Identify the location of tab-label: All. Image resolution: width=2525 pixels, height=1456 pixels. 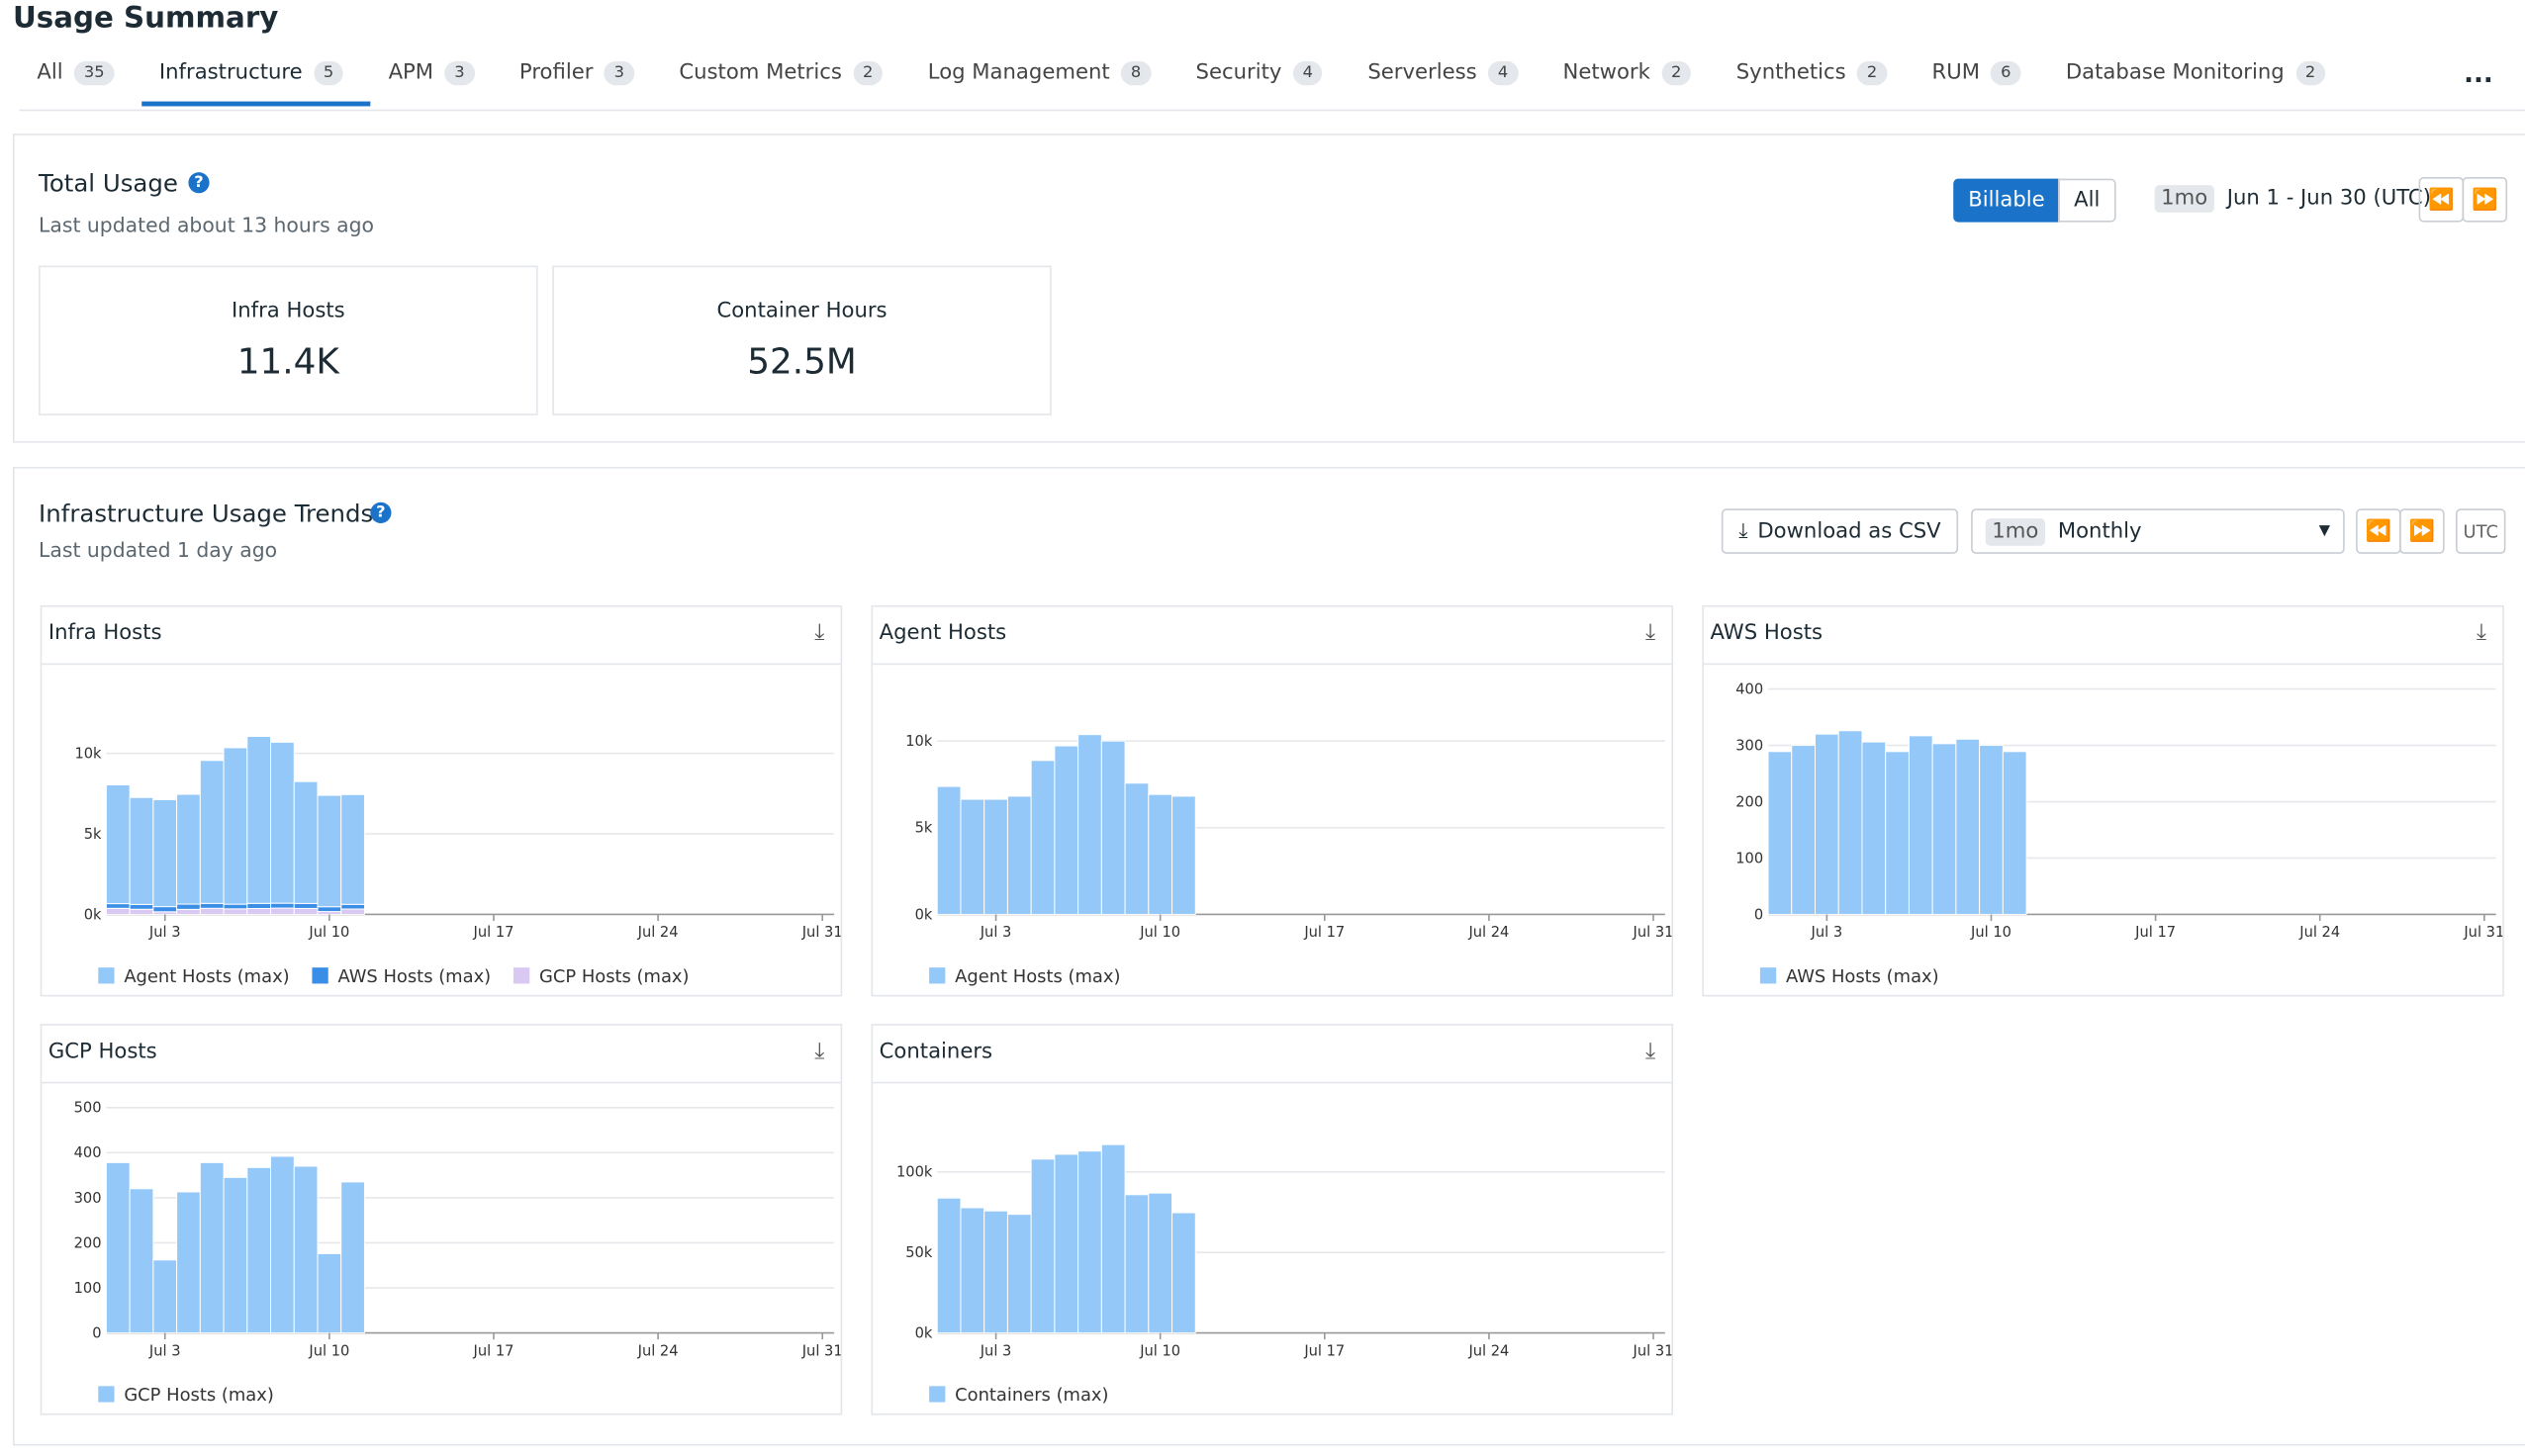
(50, 73).